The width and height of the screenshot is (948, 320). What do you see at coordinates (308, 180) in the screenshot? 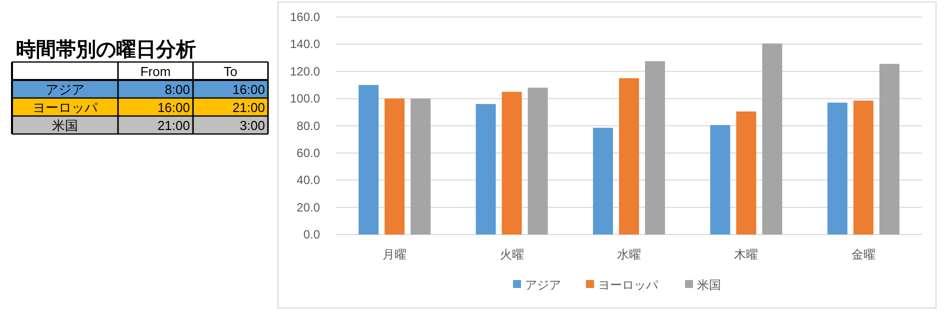
I see `y-tick-label: 40.0` at bounding box center [308, 180].